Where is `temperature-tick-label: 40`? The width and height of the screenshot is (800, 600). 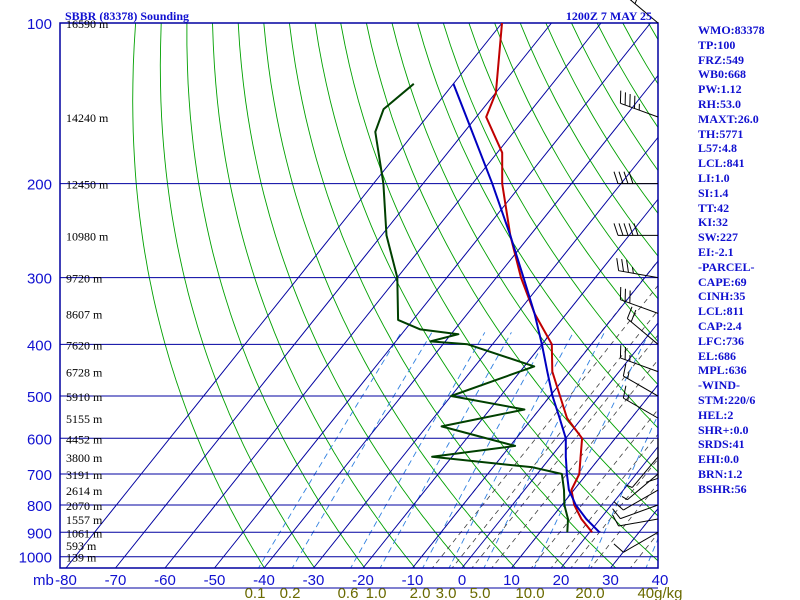
temperature-tick-label: 40 is located at coordinates (660, 580).